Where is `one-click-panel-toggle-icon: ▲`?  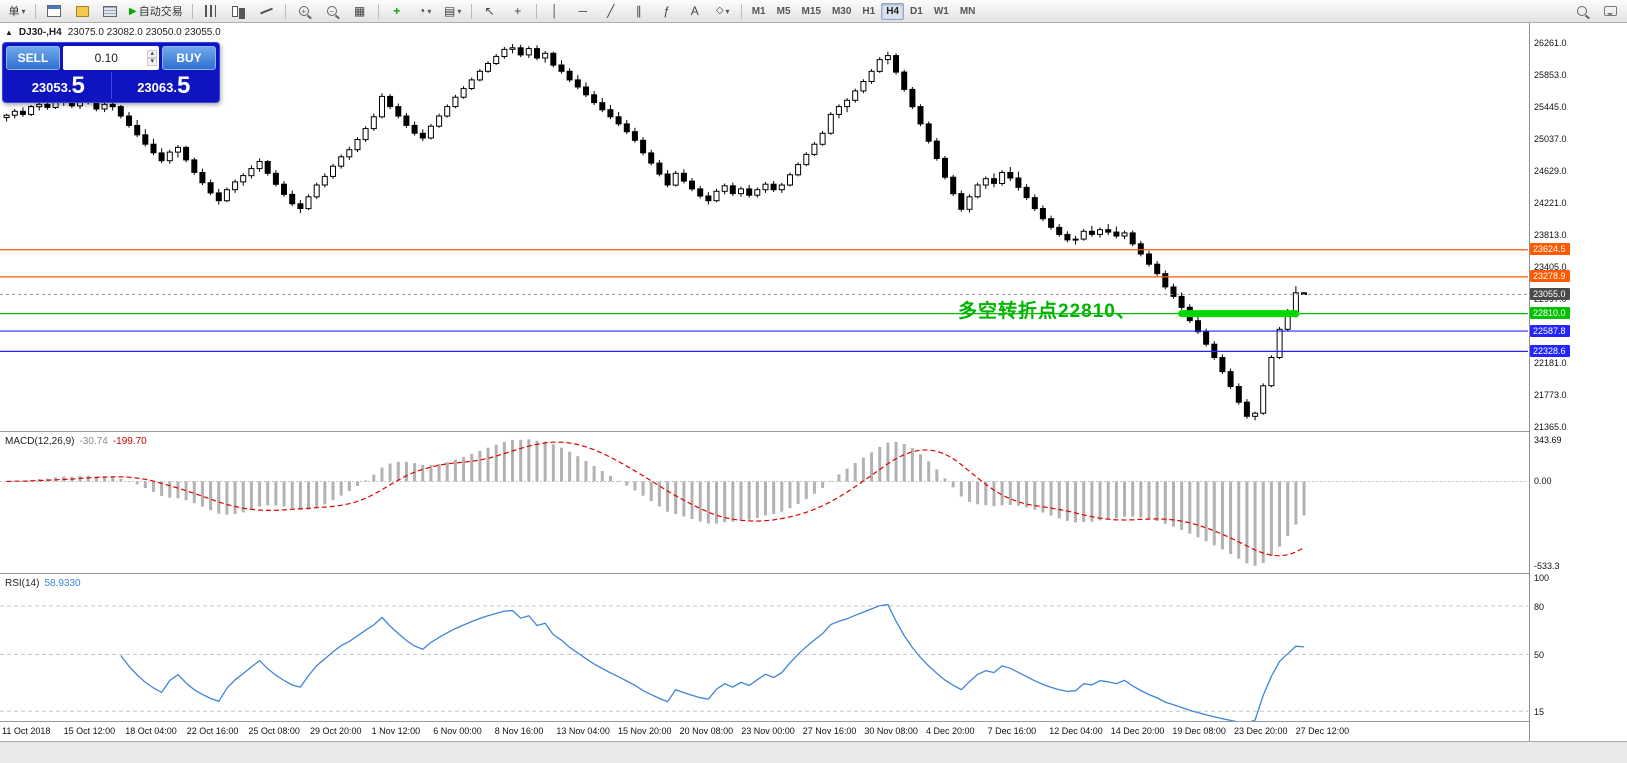 one-click-panel-toggle-icon: ▲ is located at coordinates (9, 32).